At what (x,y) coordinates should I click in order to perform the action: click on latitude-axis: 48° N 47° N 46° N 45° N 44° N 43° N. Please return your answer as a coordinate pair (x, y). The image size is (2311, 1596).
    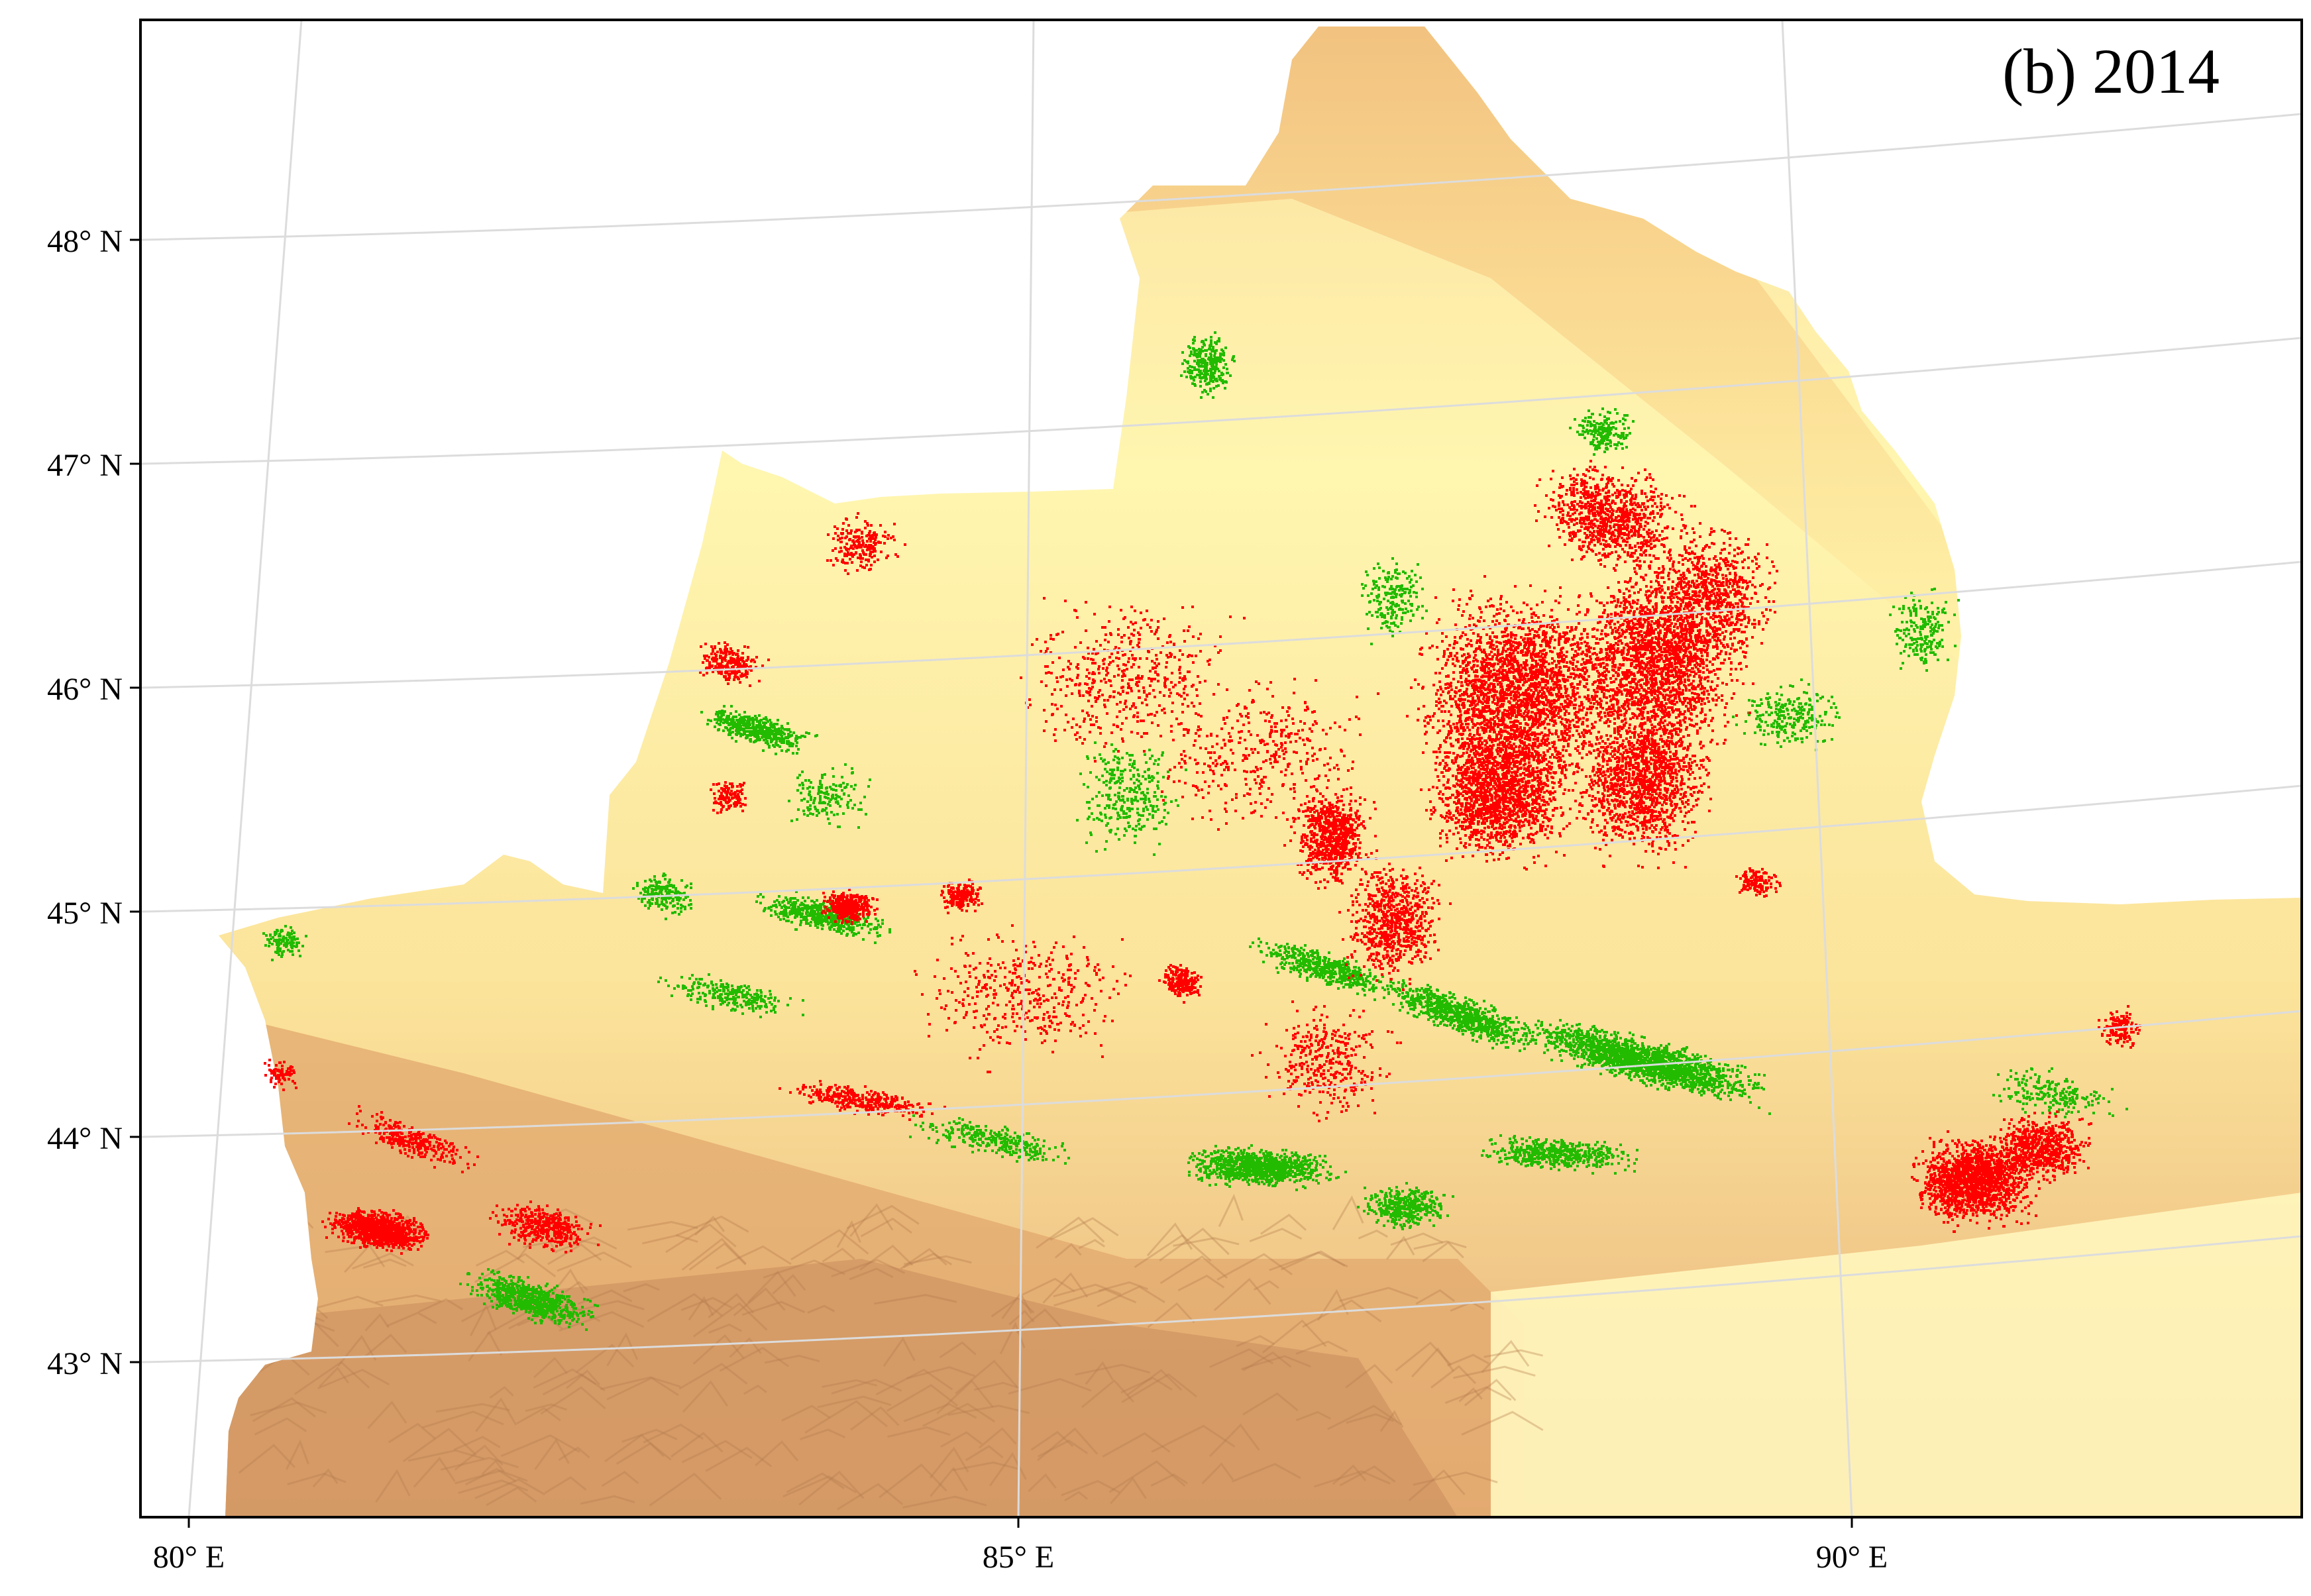
    Looking at the image, I should click on (93, 802).